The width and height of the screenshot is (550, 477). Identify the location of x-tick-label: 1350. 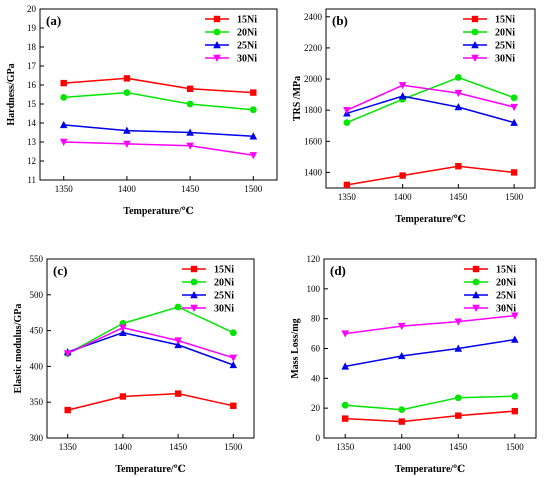
(68, 447).